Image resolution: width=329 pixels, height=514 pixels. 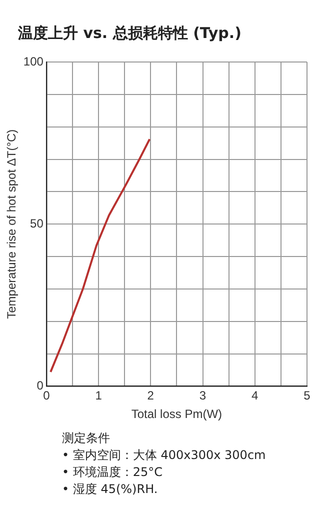 I want to click on y-axis-title: Temperature rise of hot spot ΔT(°C), so click(x=11, y=224).